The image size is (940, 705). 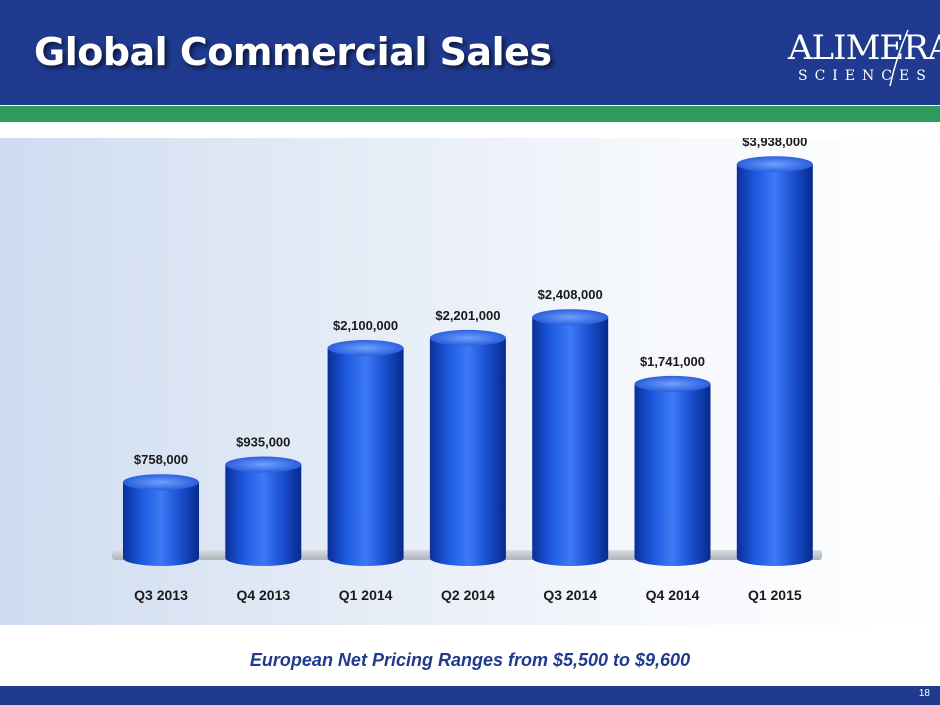 What do you see at coordinates (161, 459) in the screenshot?
I see `data-label: $758,000` at bounding box center [161, 459].